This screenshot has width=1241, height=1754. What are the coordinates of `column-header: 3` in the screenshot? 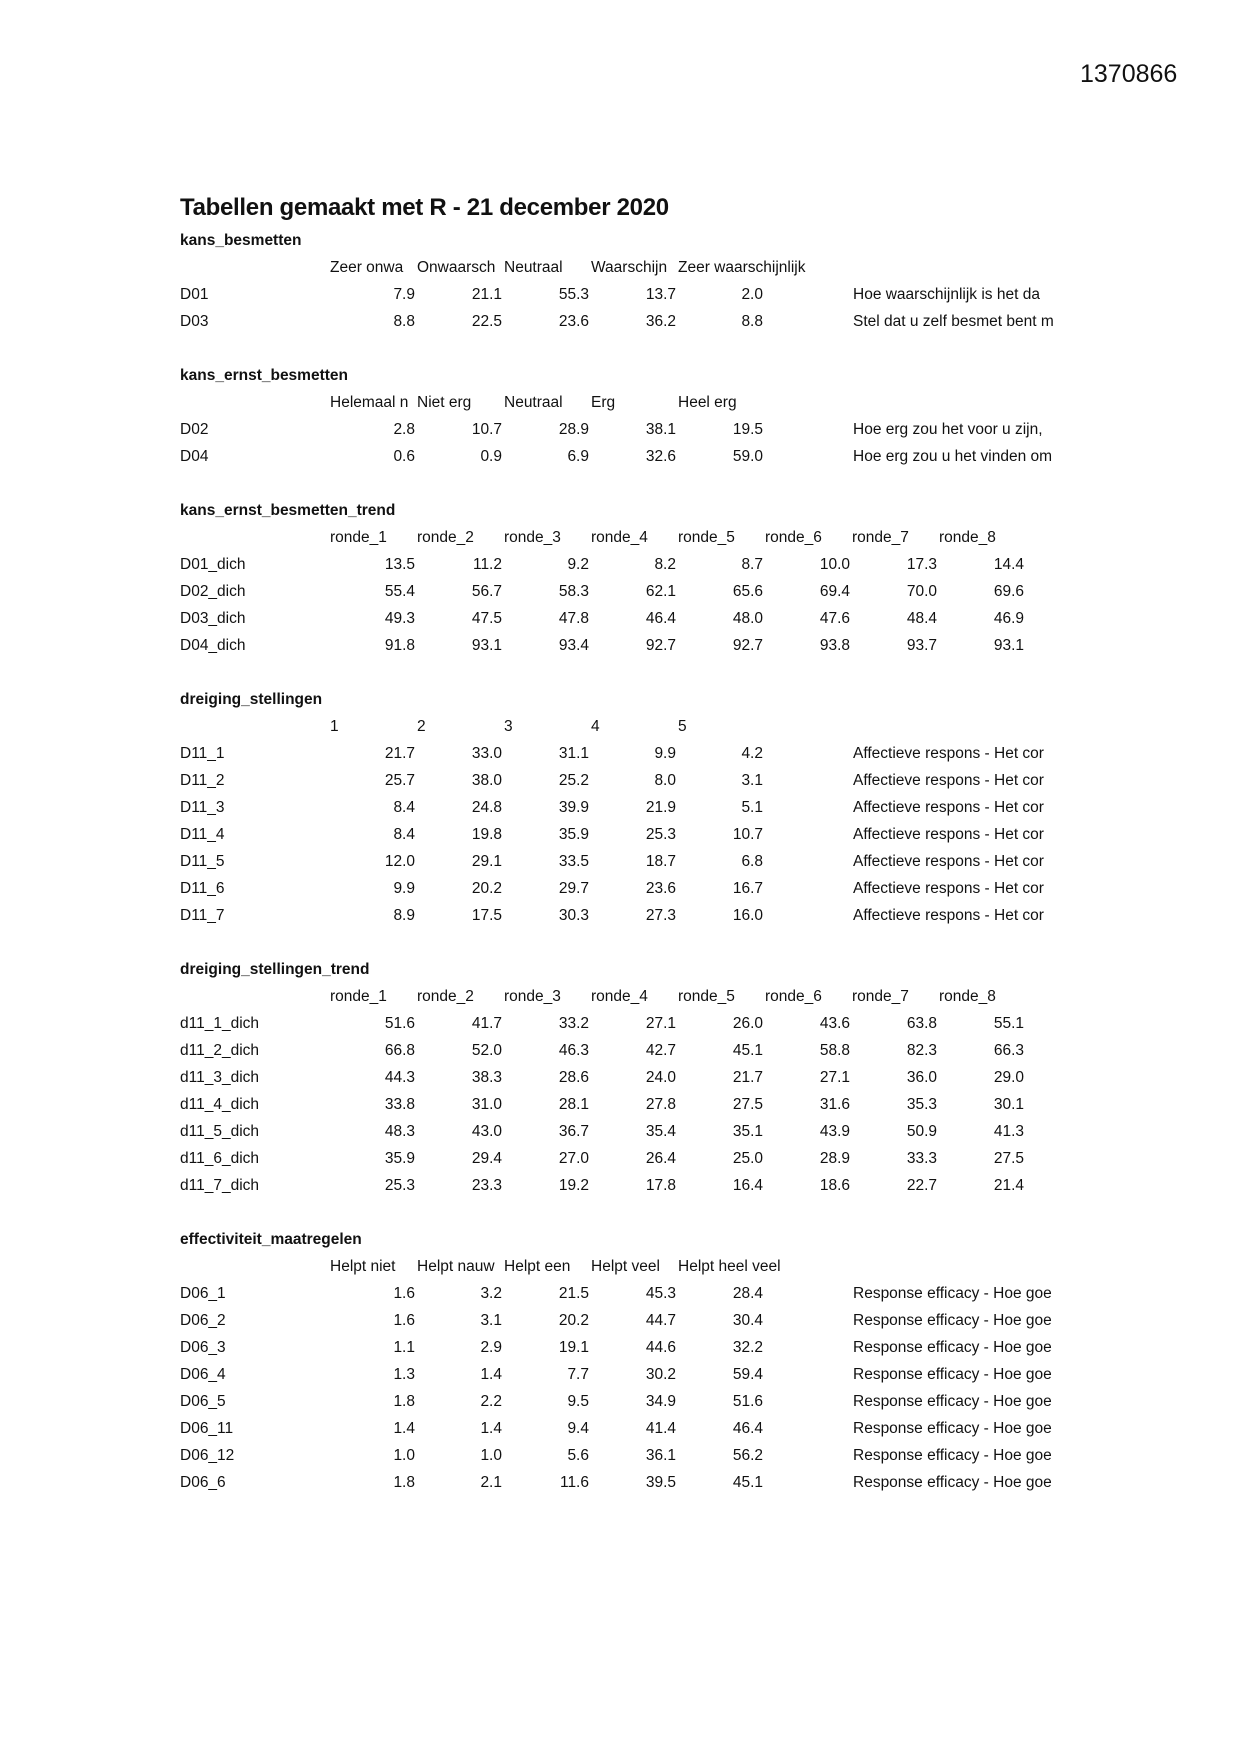 It's located at (508, 726).